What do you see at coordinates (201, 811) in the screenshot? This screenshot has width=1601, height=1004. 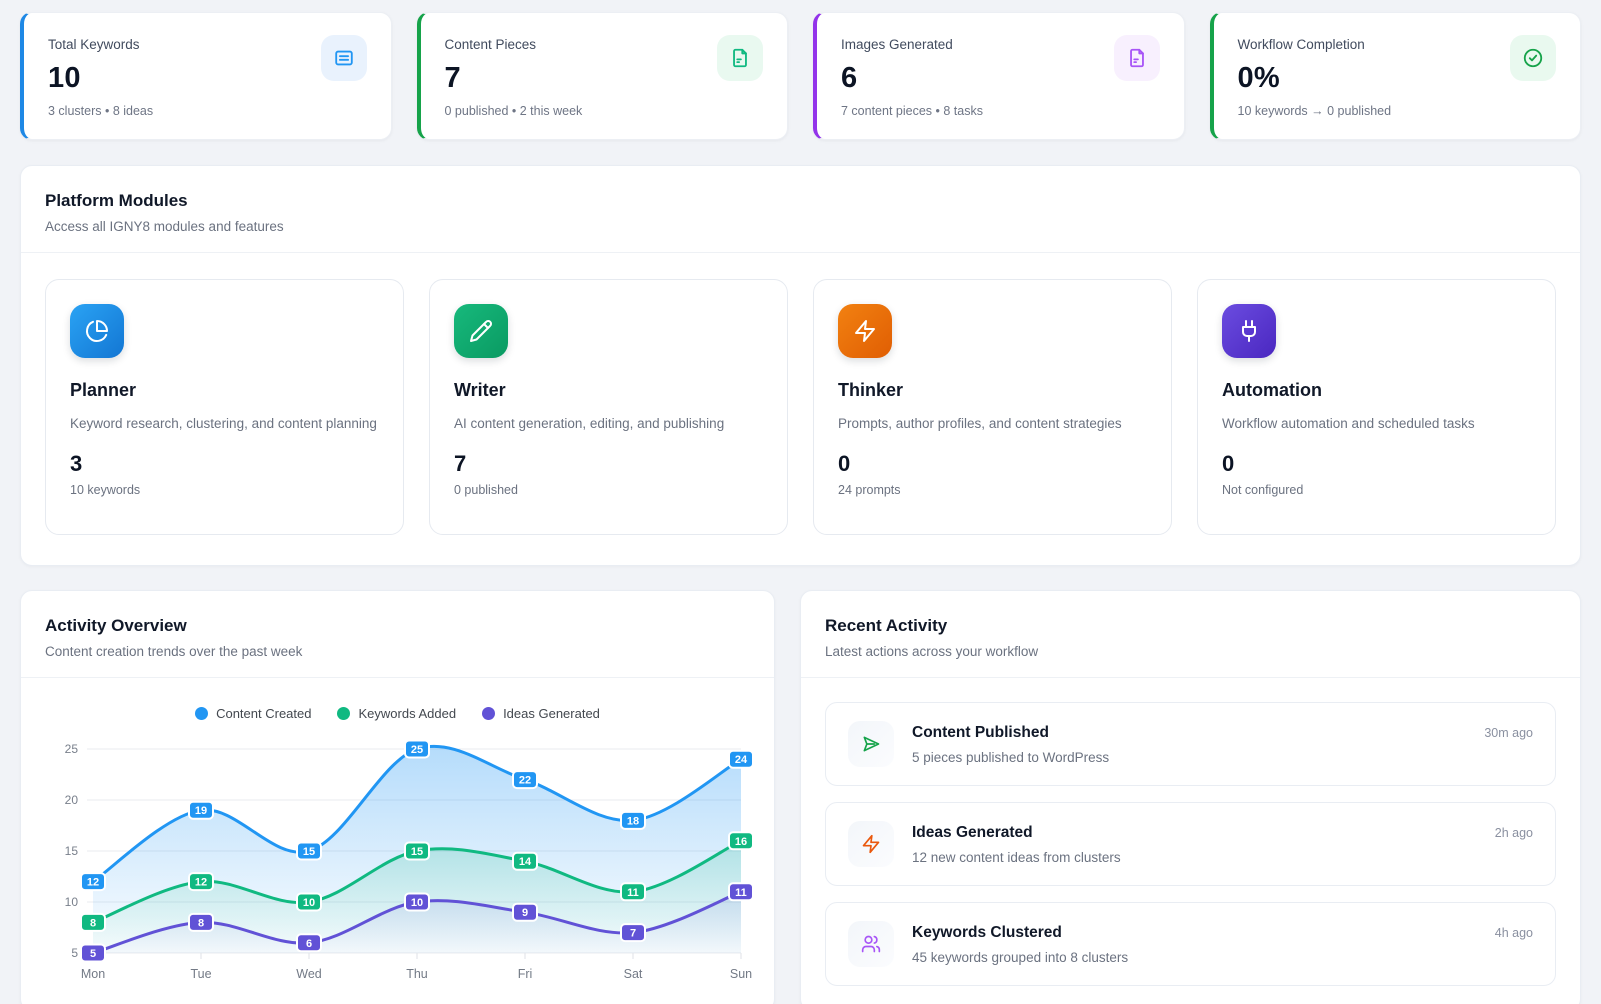 I see `svg-text: 19` at bounding box center [201, 811].